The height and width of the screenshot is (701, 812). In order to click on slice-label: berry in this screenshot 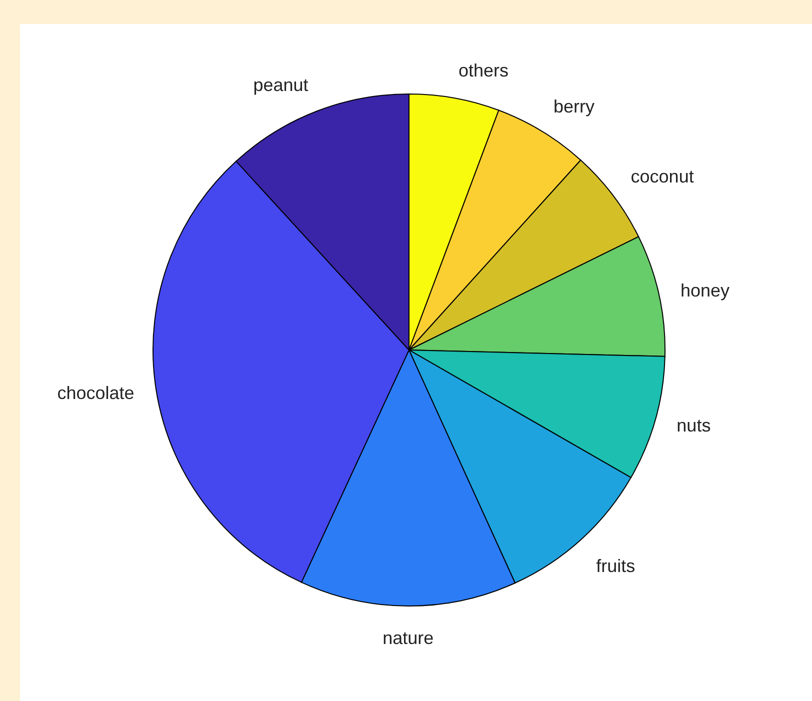, I will do `click(574, 106)`.